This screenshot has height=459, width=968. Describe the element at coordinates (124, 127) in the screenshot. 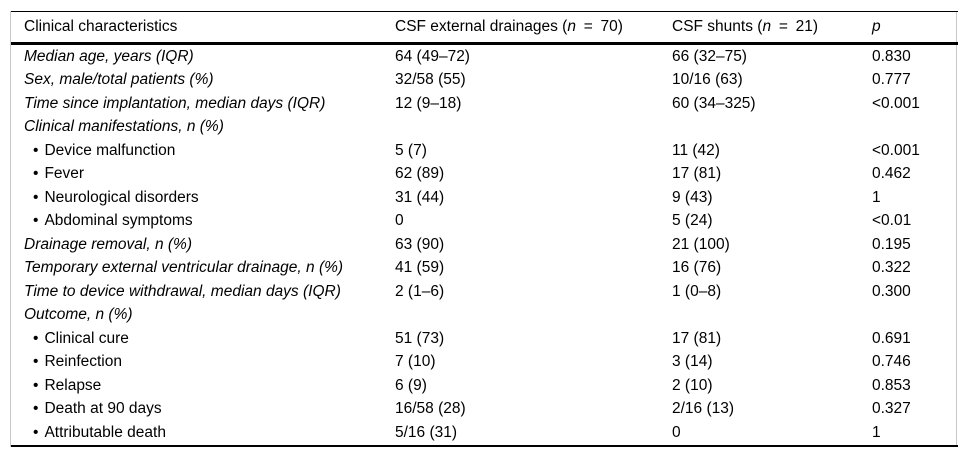

I see `row-label: Clinical manifestations, n (%)` at that location.